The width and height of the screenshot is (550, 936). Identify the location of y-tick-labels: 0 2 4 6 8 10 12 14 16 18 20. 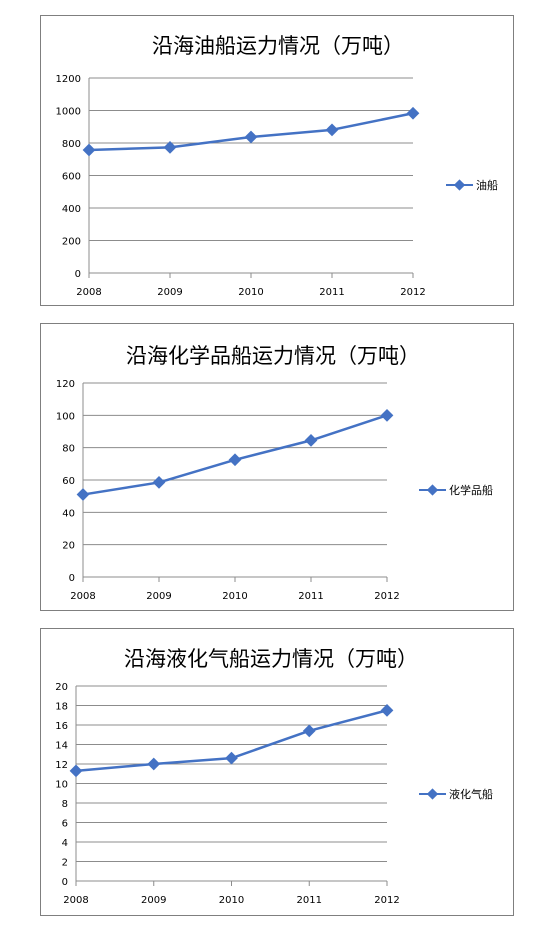
(61, 785).